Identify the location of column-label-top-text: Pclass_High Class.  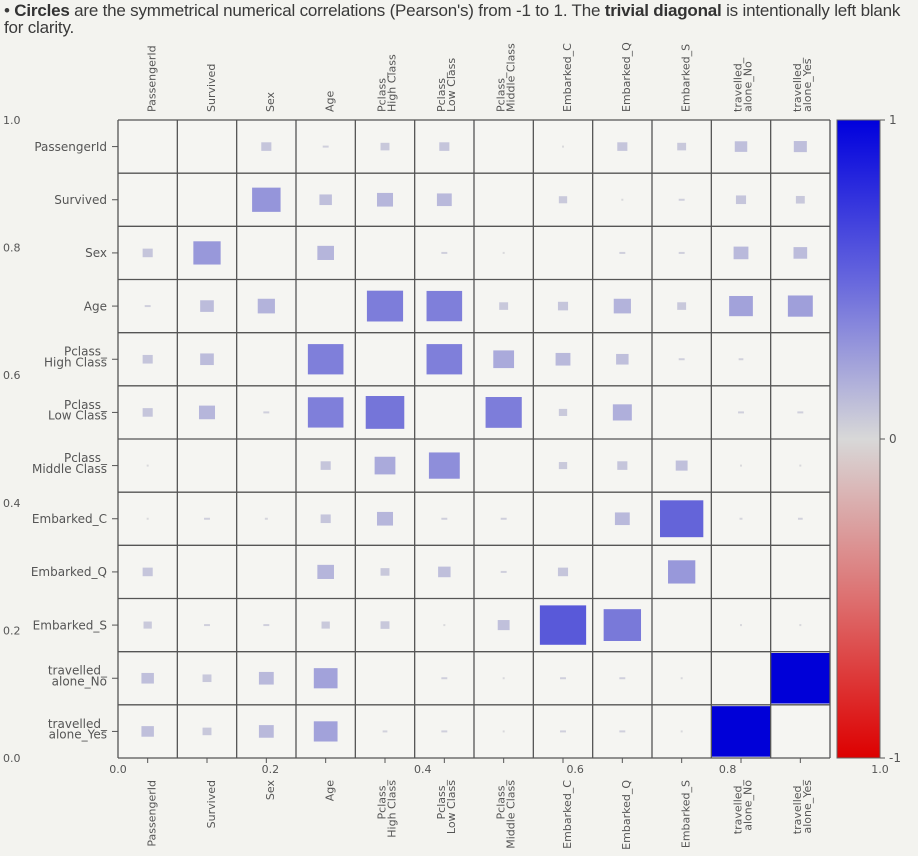
(387, 83).